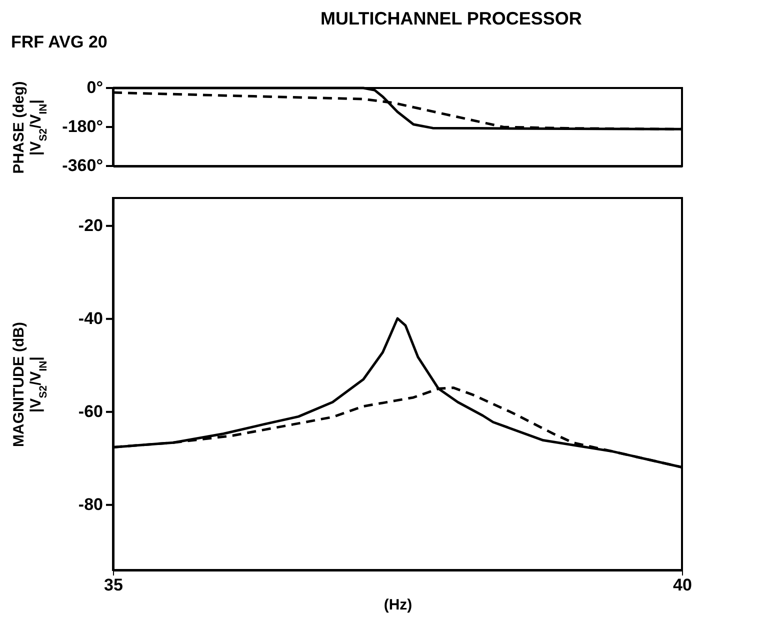  What do you see at coordinates (90, 504) in the screenshot?
I see `y-tick-label: -80` at bounding box center [90, 504].